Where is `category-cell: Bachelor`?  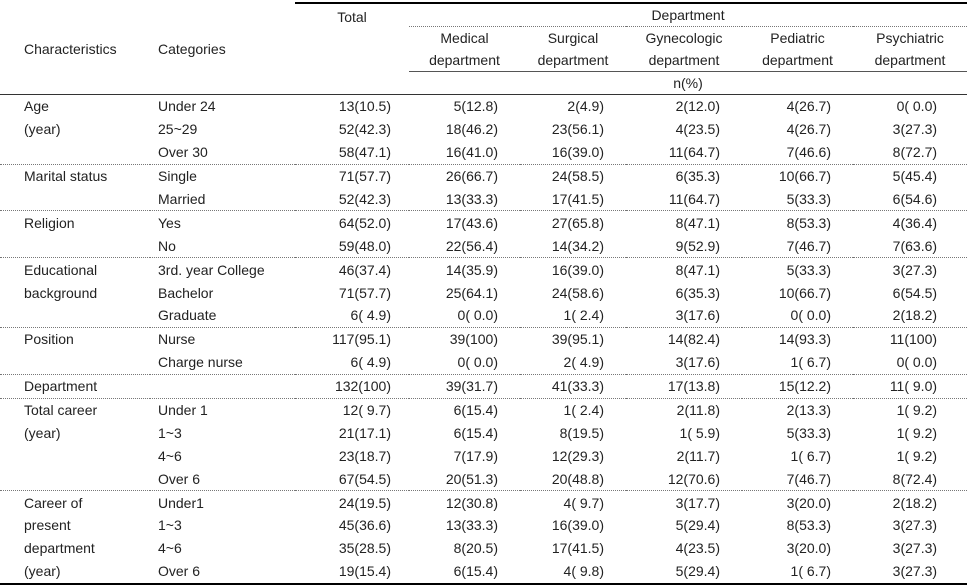 category-cell: Bachelor is located at coordinates (186, 292).